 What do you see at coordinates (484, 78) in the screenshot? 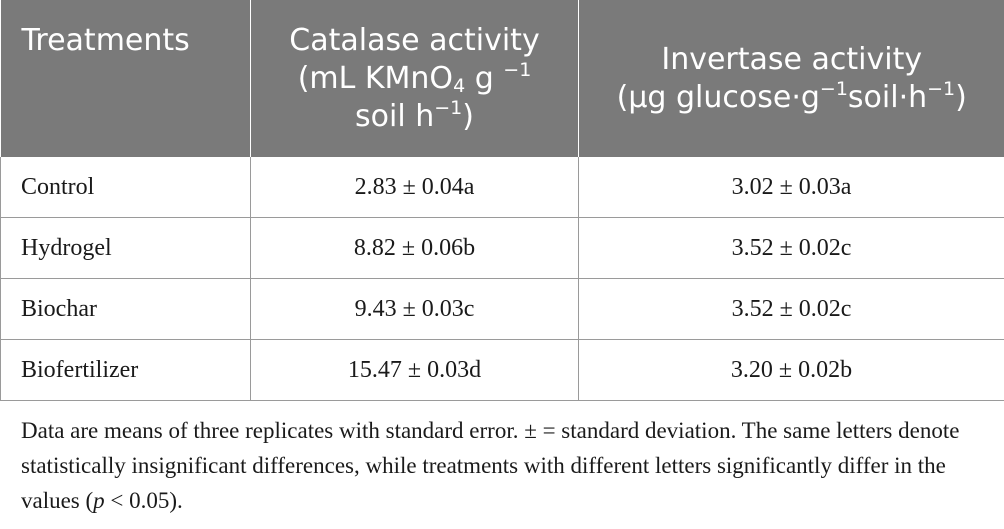
I see `catalase-unit-post: g` at bounding box center [484, 78].